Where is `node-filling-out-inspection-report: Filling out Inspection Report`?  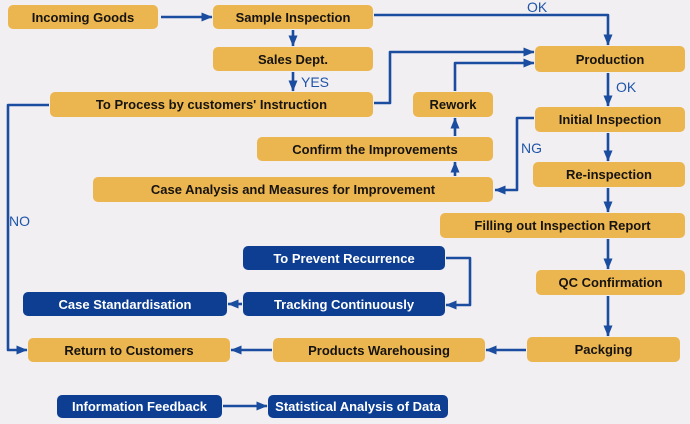
node-filling-out-inspection-report: Filling out Inspection Report is located at coordinates (562, 225).